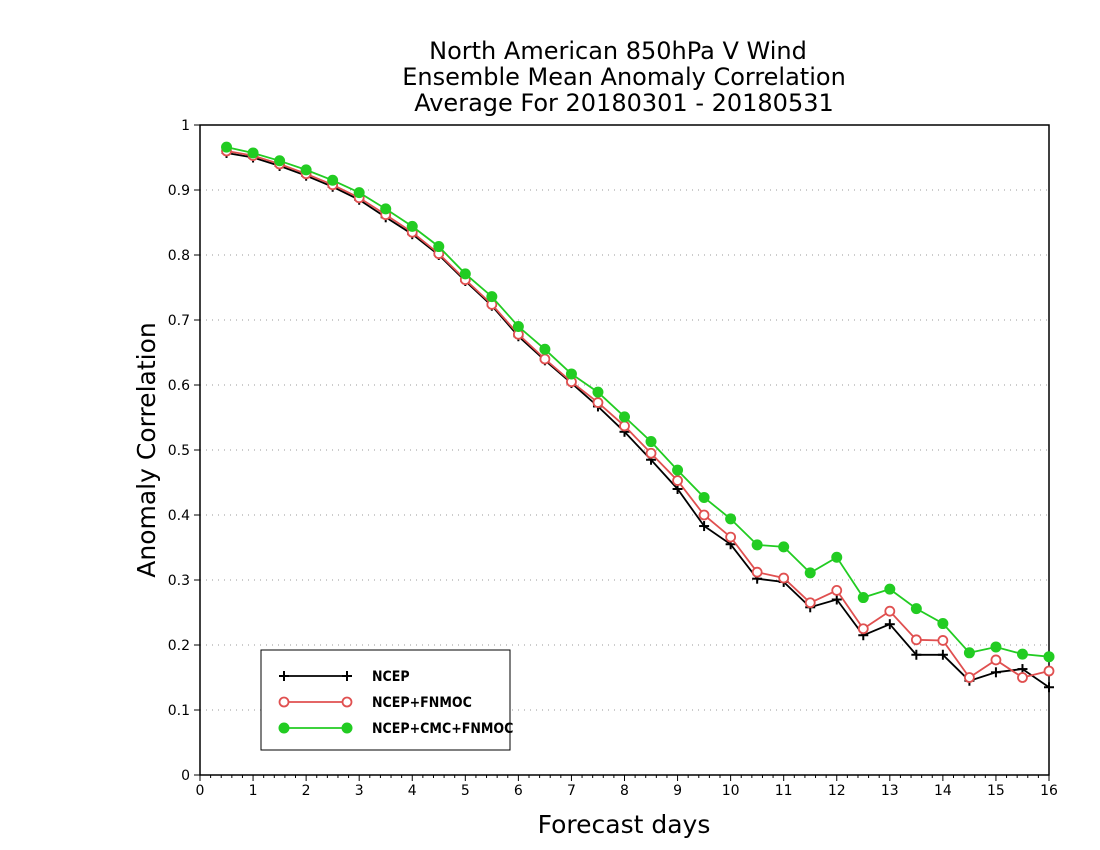  I want to click on x-tick-label: 1, so click(253, 791).